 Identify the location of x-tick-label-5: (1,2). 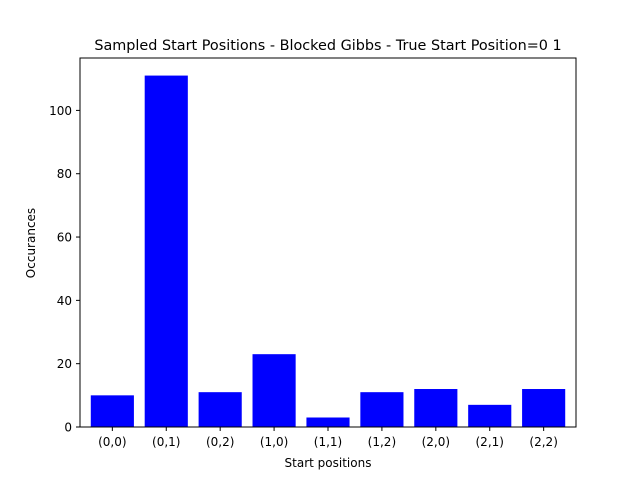
(382, 442).